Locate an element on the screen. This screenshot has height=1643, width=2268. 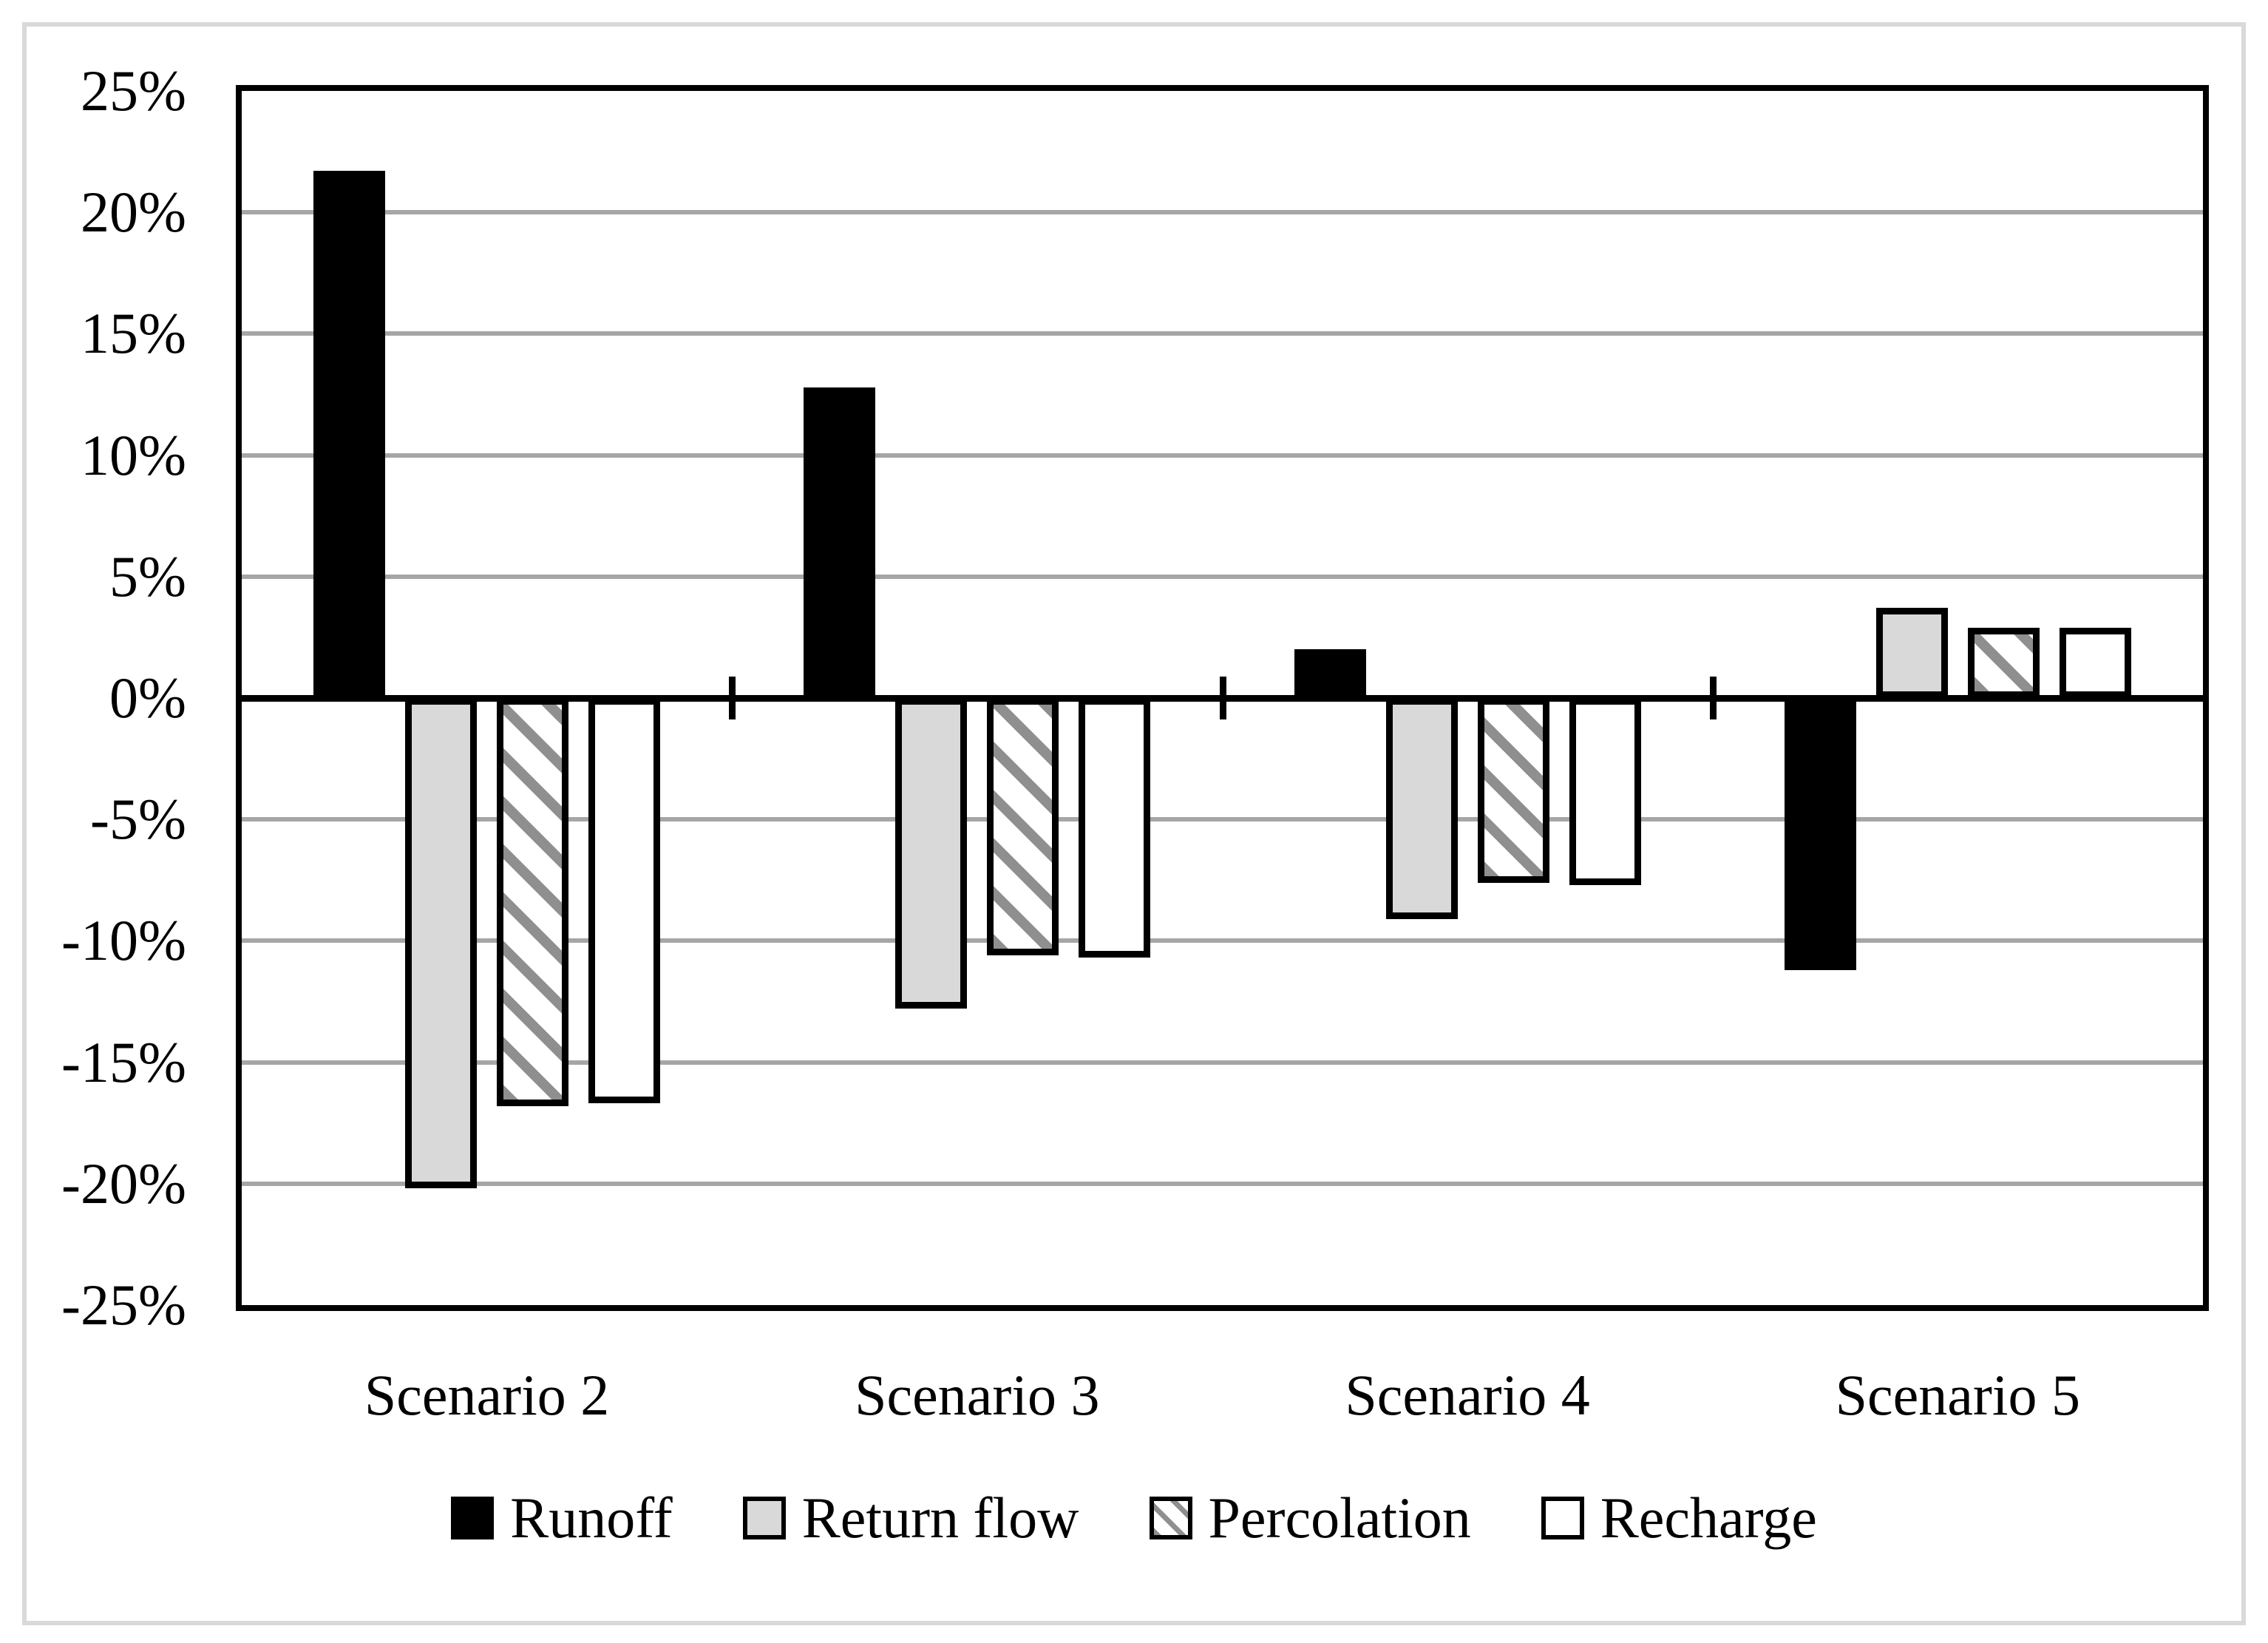
y-tick-label: -10% is located at coordinates (123, 940).